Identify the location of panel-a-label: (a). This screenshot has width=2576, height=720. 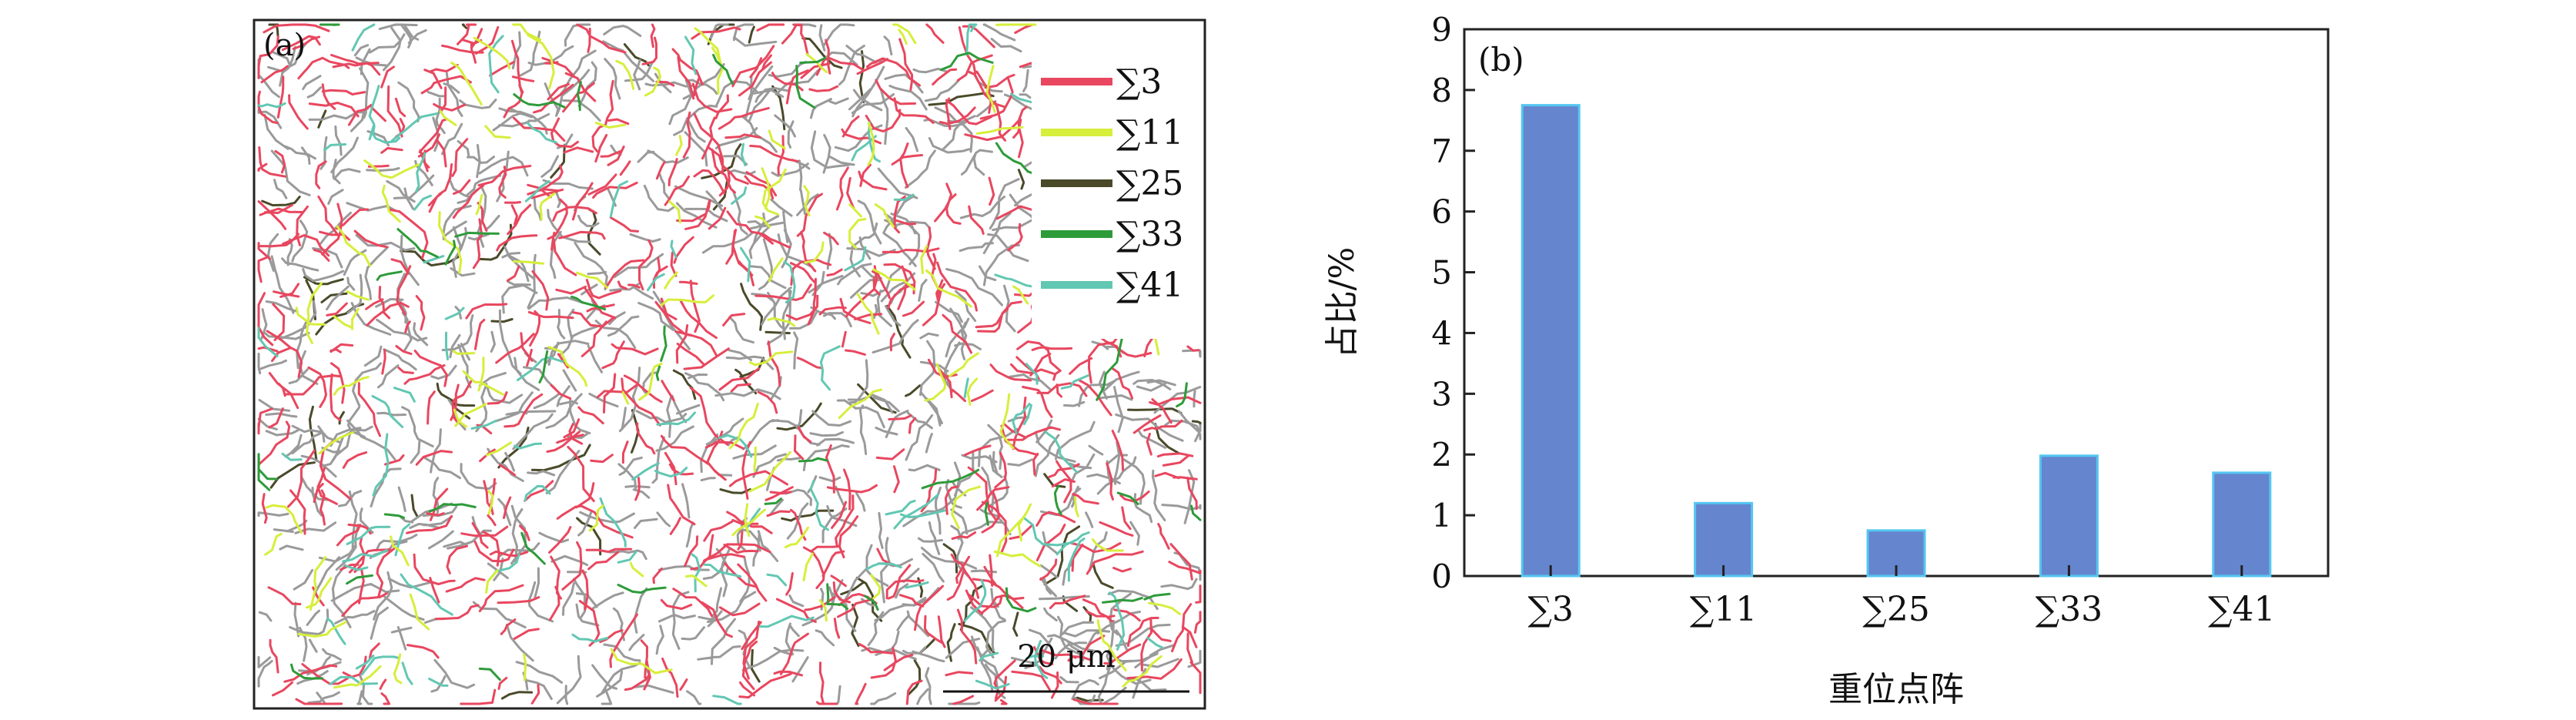
(284, 45).